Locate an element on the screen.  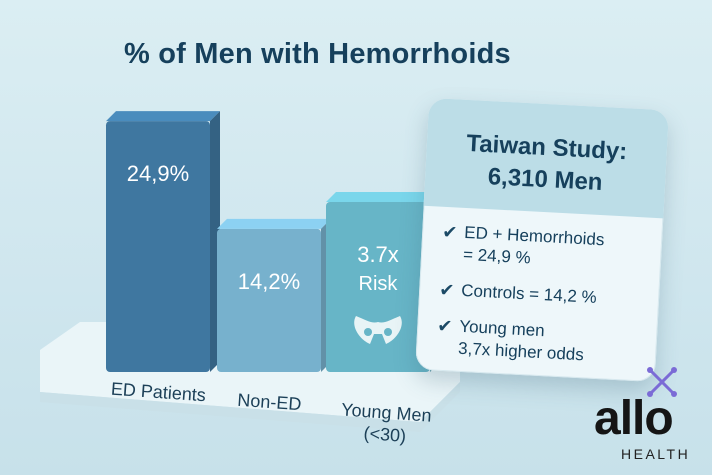
chart-title: % of Men with Hemorrhoids is located at coordinates (317, 54).